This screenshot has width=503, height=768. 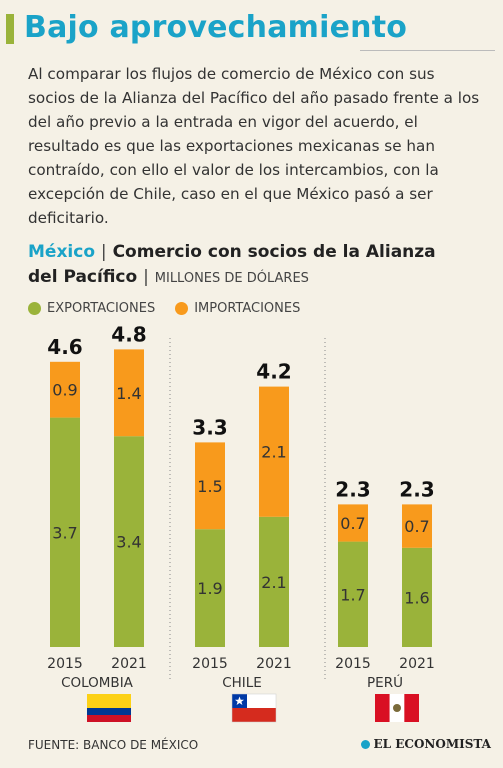 I want to click on label-imports-2021: 1.4, so click(x=128, y=393).